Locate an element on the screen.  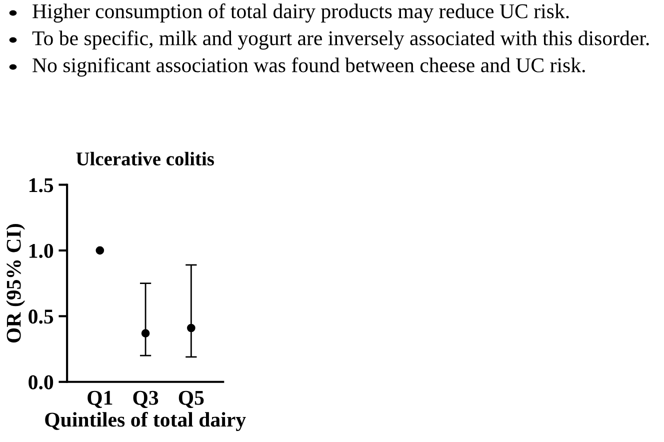
x-tick-label: Q3 is located at coordinates (145, 399).